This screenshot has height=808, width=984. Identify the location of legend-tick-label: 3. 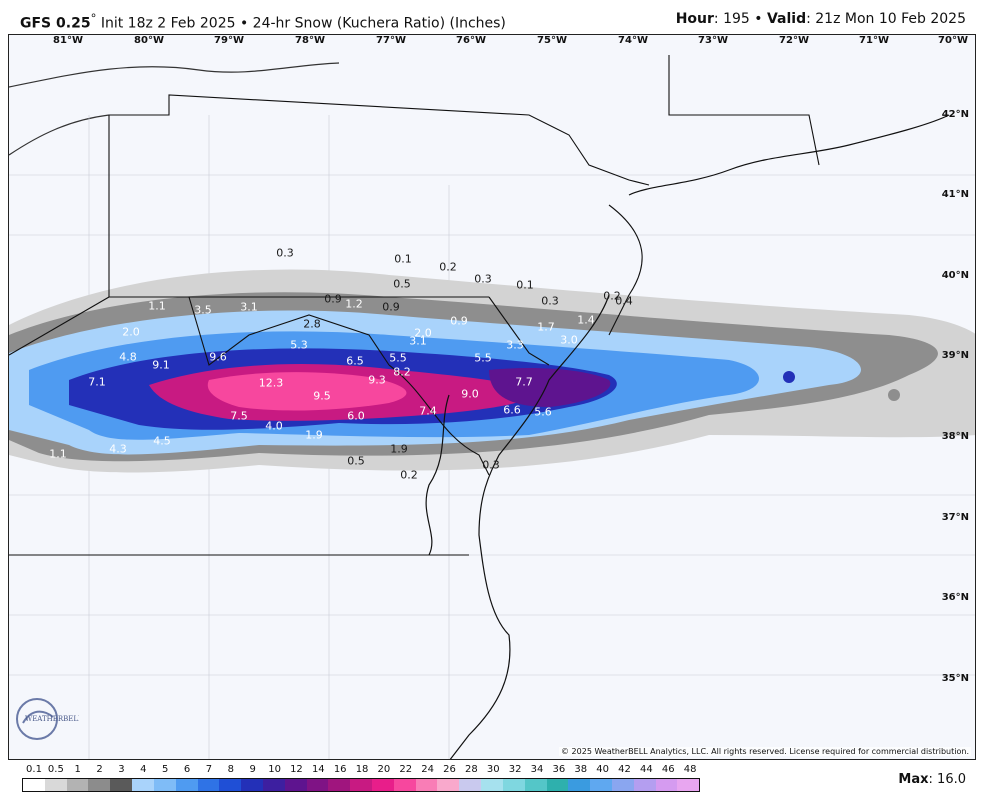
(121, 769).